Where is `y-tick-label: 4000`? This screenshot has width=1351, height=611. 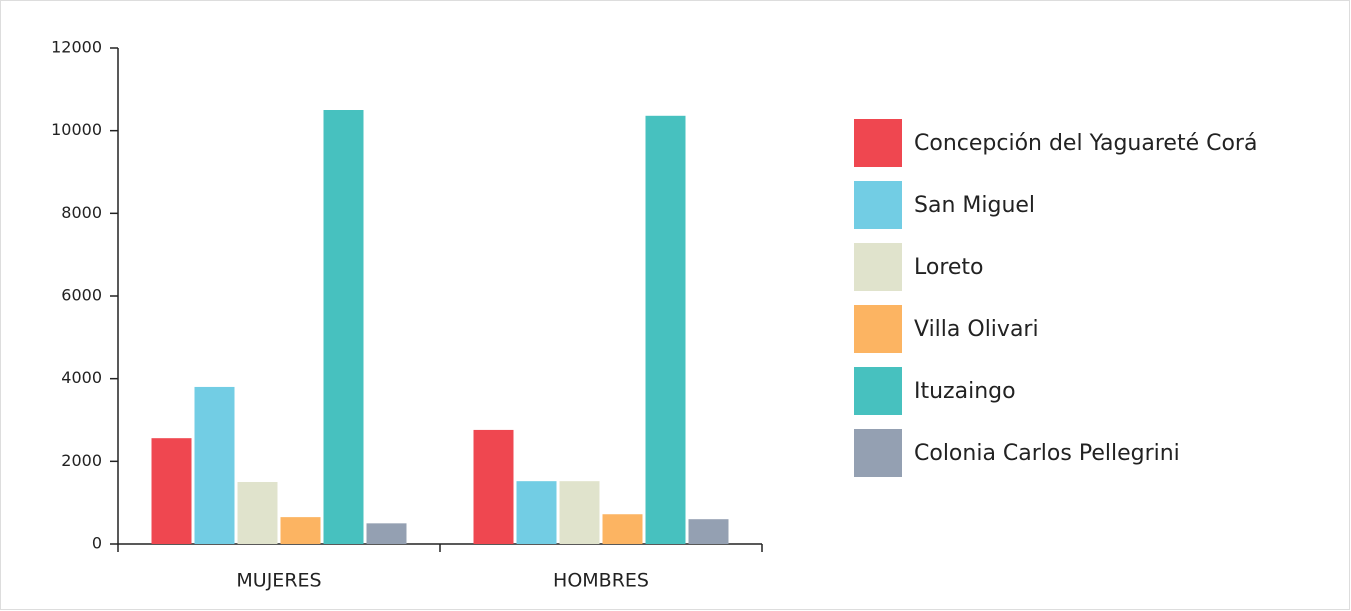
y-tick-label: 4000 is located at coordinates (81, 377).